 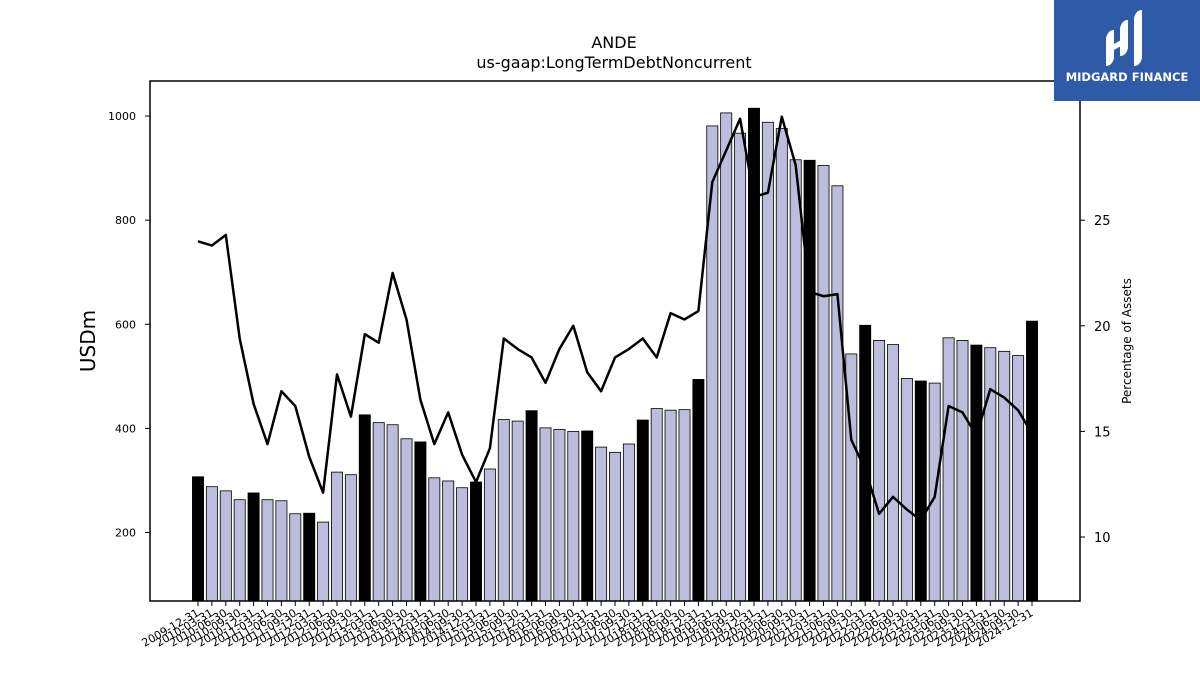 What do you see at coordinates (1102, 221) in the screenshot?
I see `y2-tick-label: 25` at bounding box center [1102, 221].